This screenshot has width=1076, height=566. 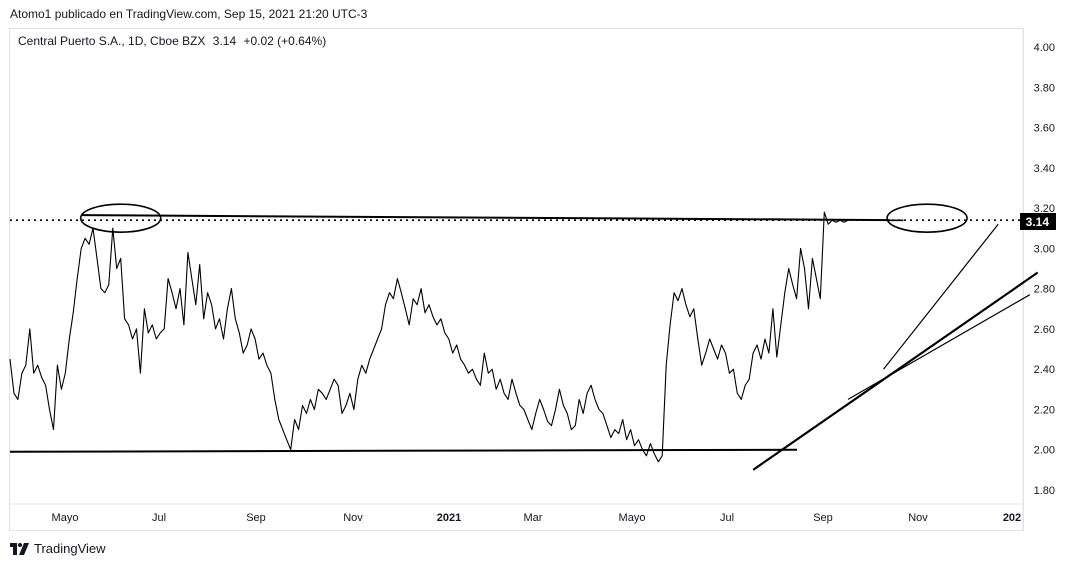 What do you see at coordinates (449, 518) in the screenshot?
I see `x-tick-label: 2021` at bounding box center [449, 518].